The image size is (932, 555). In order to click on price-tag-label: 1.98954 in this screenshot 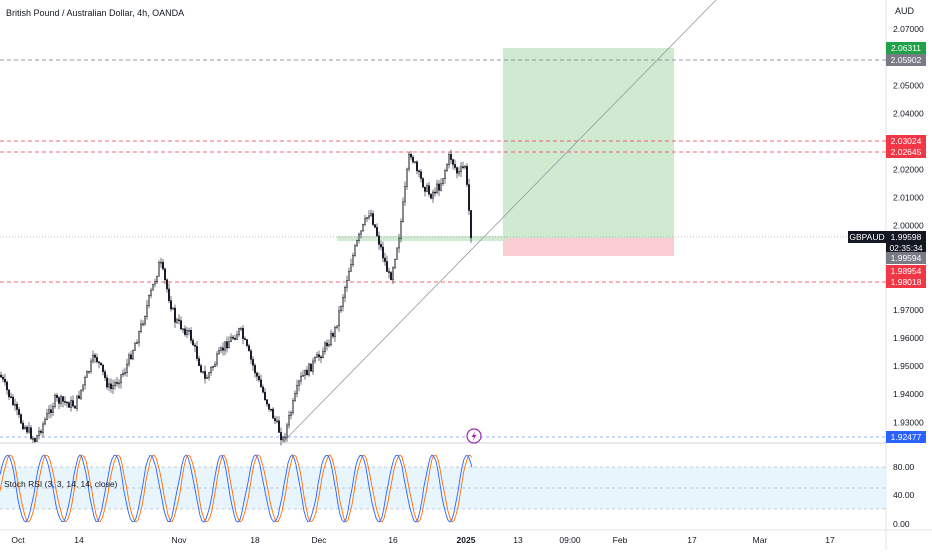, I will do `click(906, 271)`.